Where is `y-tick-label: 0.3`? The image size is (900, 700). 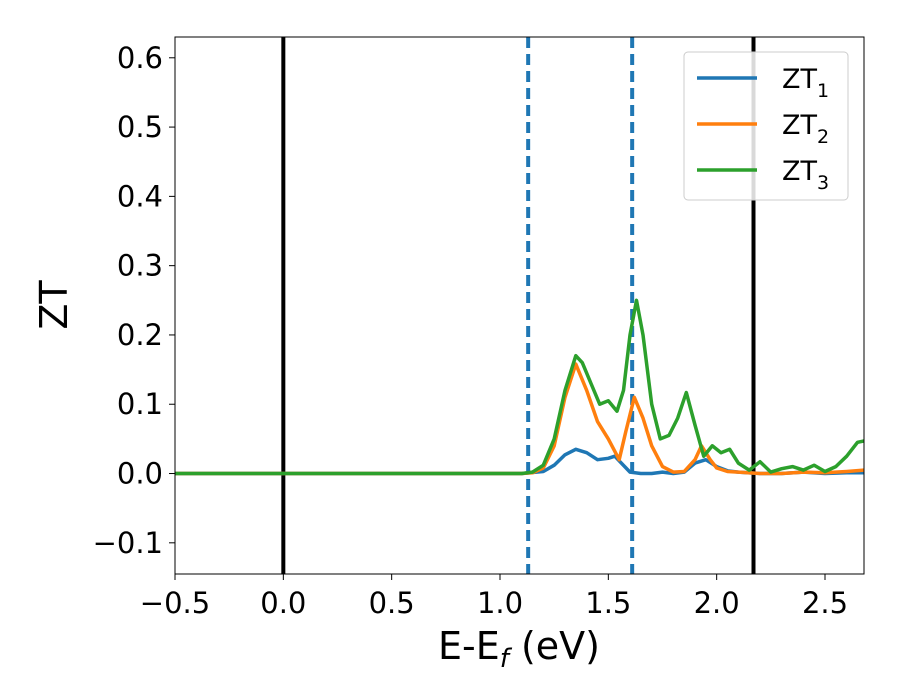
y-tick-label: 0.3 is located at coordinates (140, 266).